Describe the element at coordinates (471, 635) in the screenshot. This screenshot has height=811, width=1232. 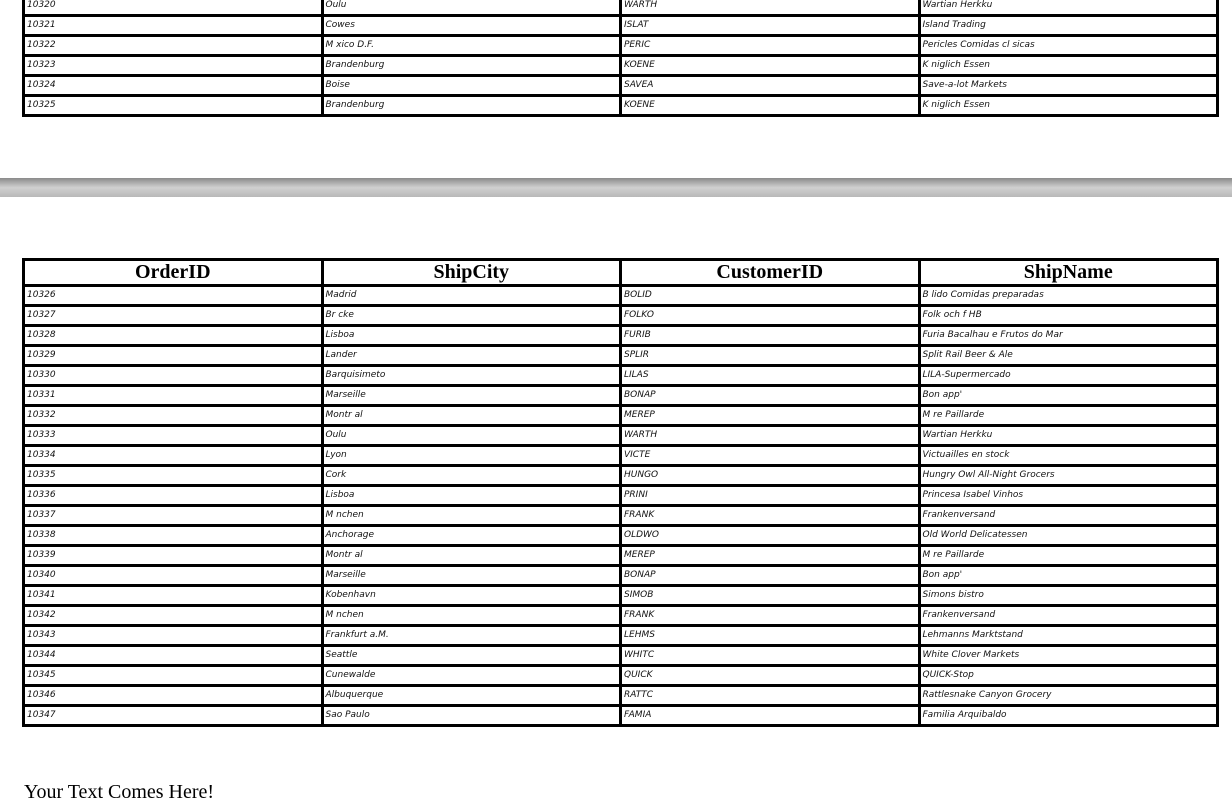
I see `cell-shipcity: Frankfurt a.M.` at that location.